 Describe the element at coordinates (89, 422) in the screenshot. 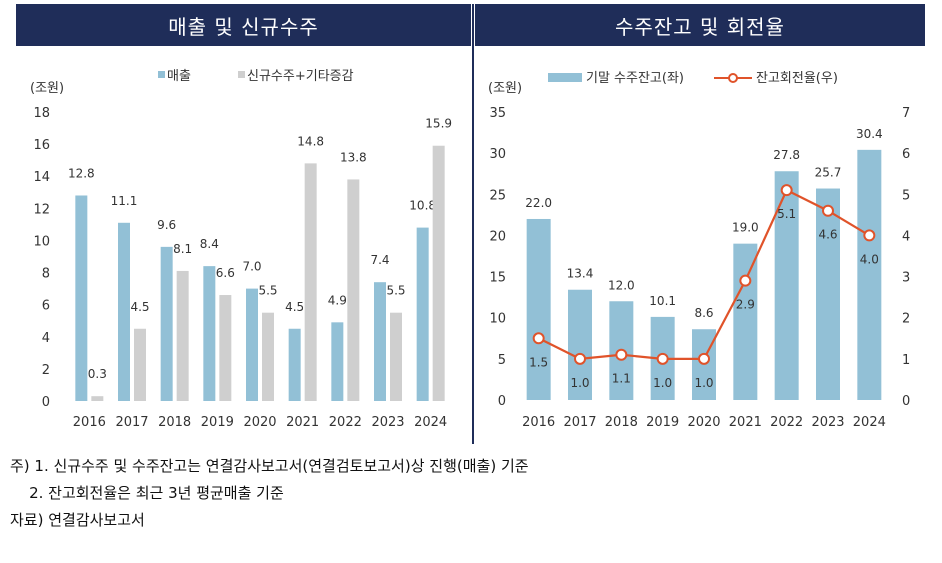

I see `left-x-tick: 2016` at that location.